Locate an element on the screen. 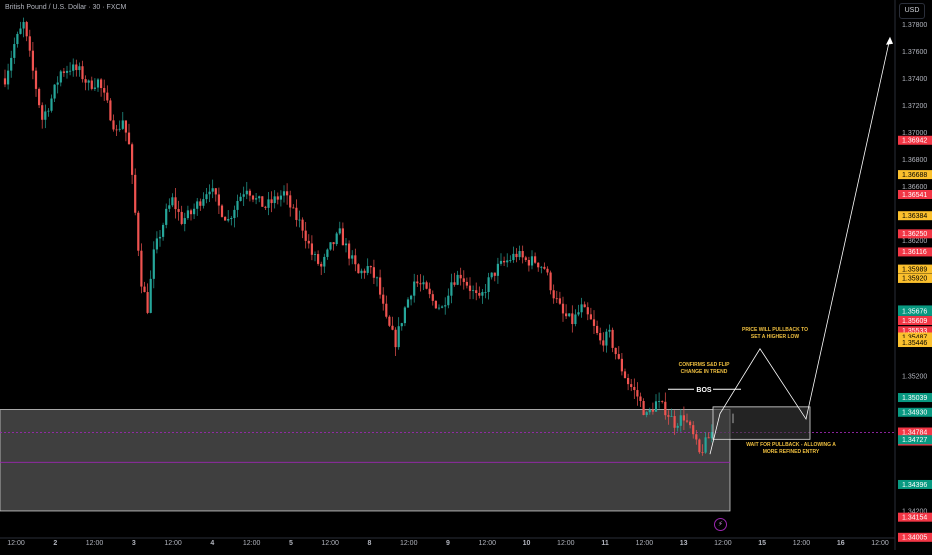 The image size is (932, 555). y-tick-label: 1.36800 is located at coordinates (914, 160).